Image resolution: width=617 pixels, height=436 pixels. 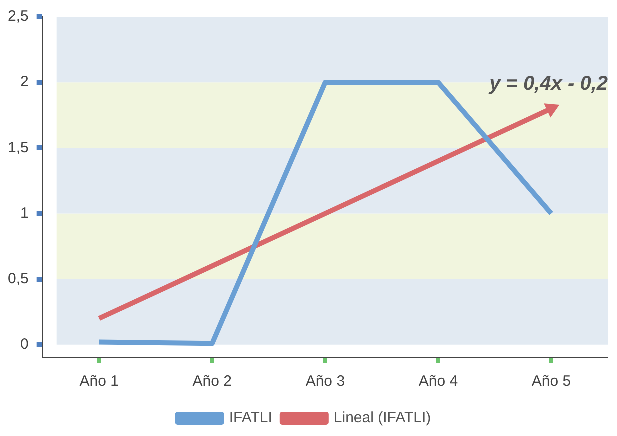 I want to click on legend-label: IFATLI, so click(x=250, y=418).